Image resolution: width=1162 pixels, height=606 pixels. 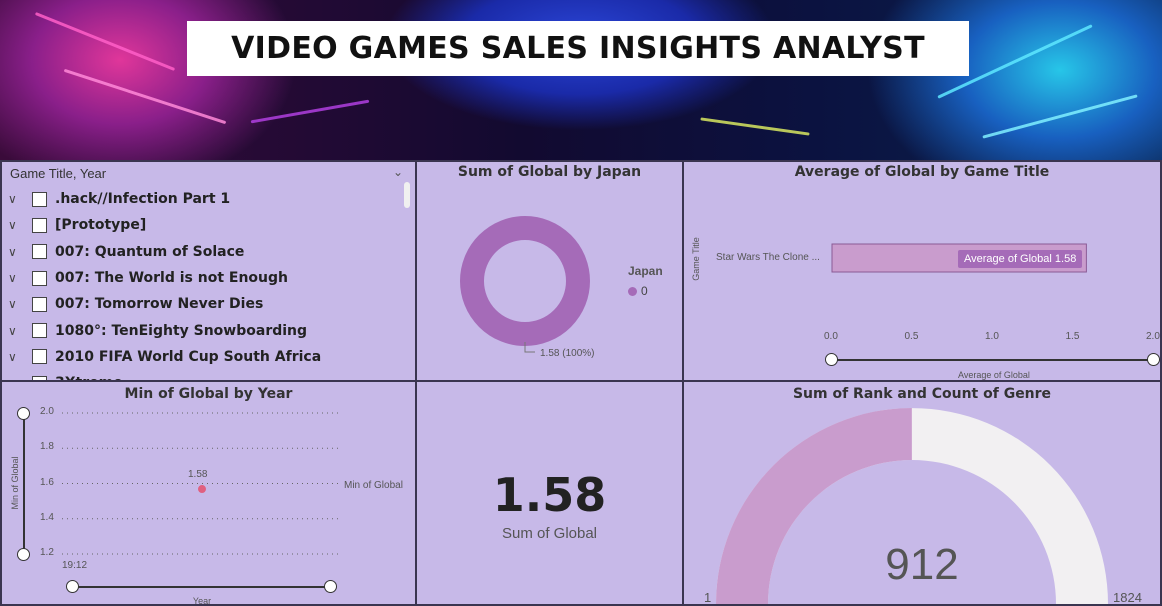 I want to click on gauge-max: 1824, so click(x=1127, y=597).